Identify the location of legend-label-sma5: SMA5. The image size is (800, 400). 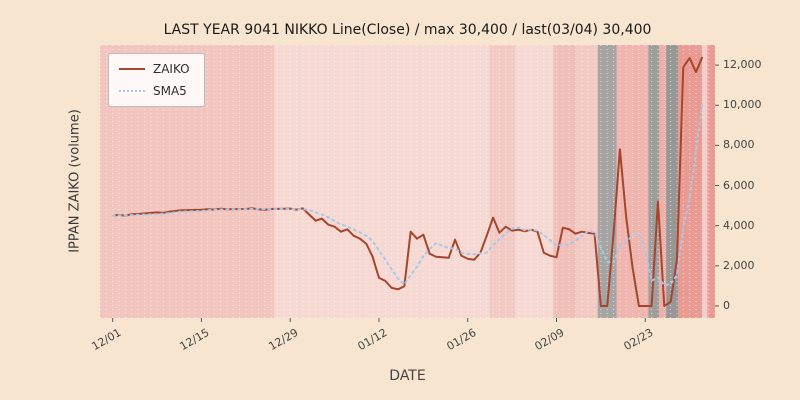
(170, 91).